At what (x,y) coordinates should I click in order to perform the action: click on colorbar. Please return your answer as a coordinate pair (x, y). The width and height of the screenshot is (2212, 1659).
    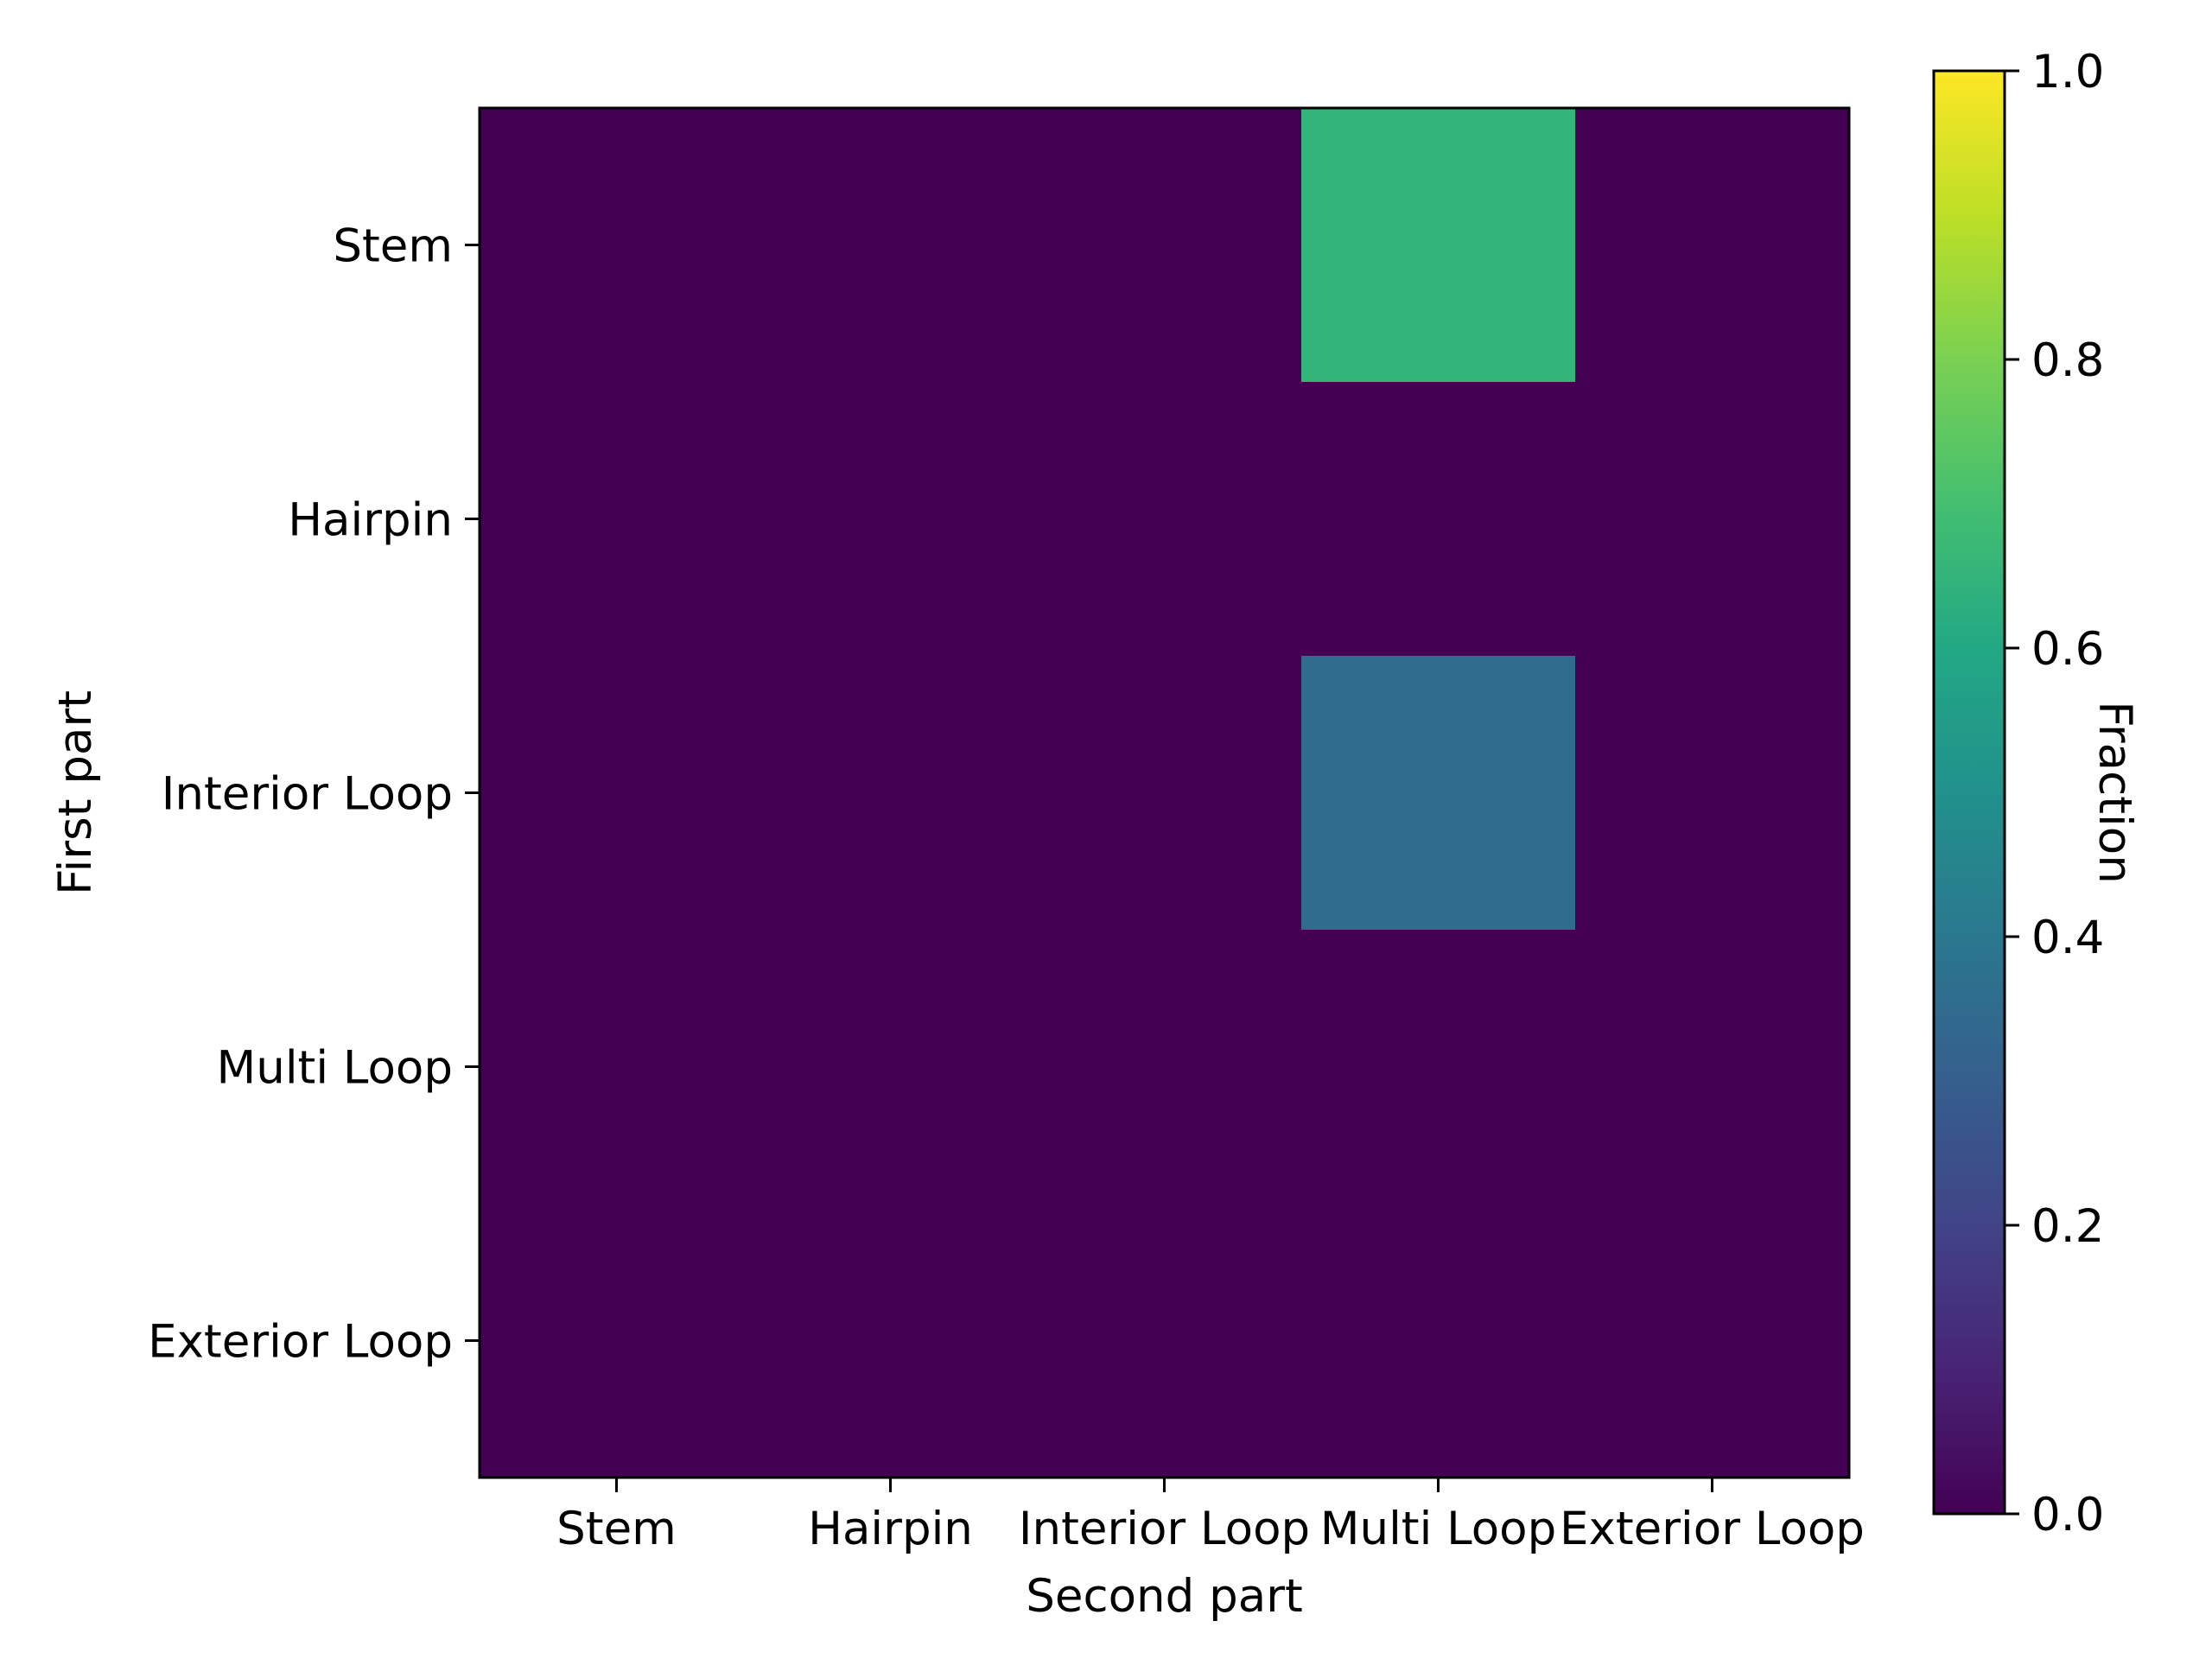
    Looking at the image, I should click on (1969, 792).